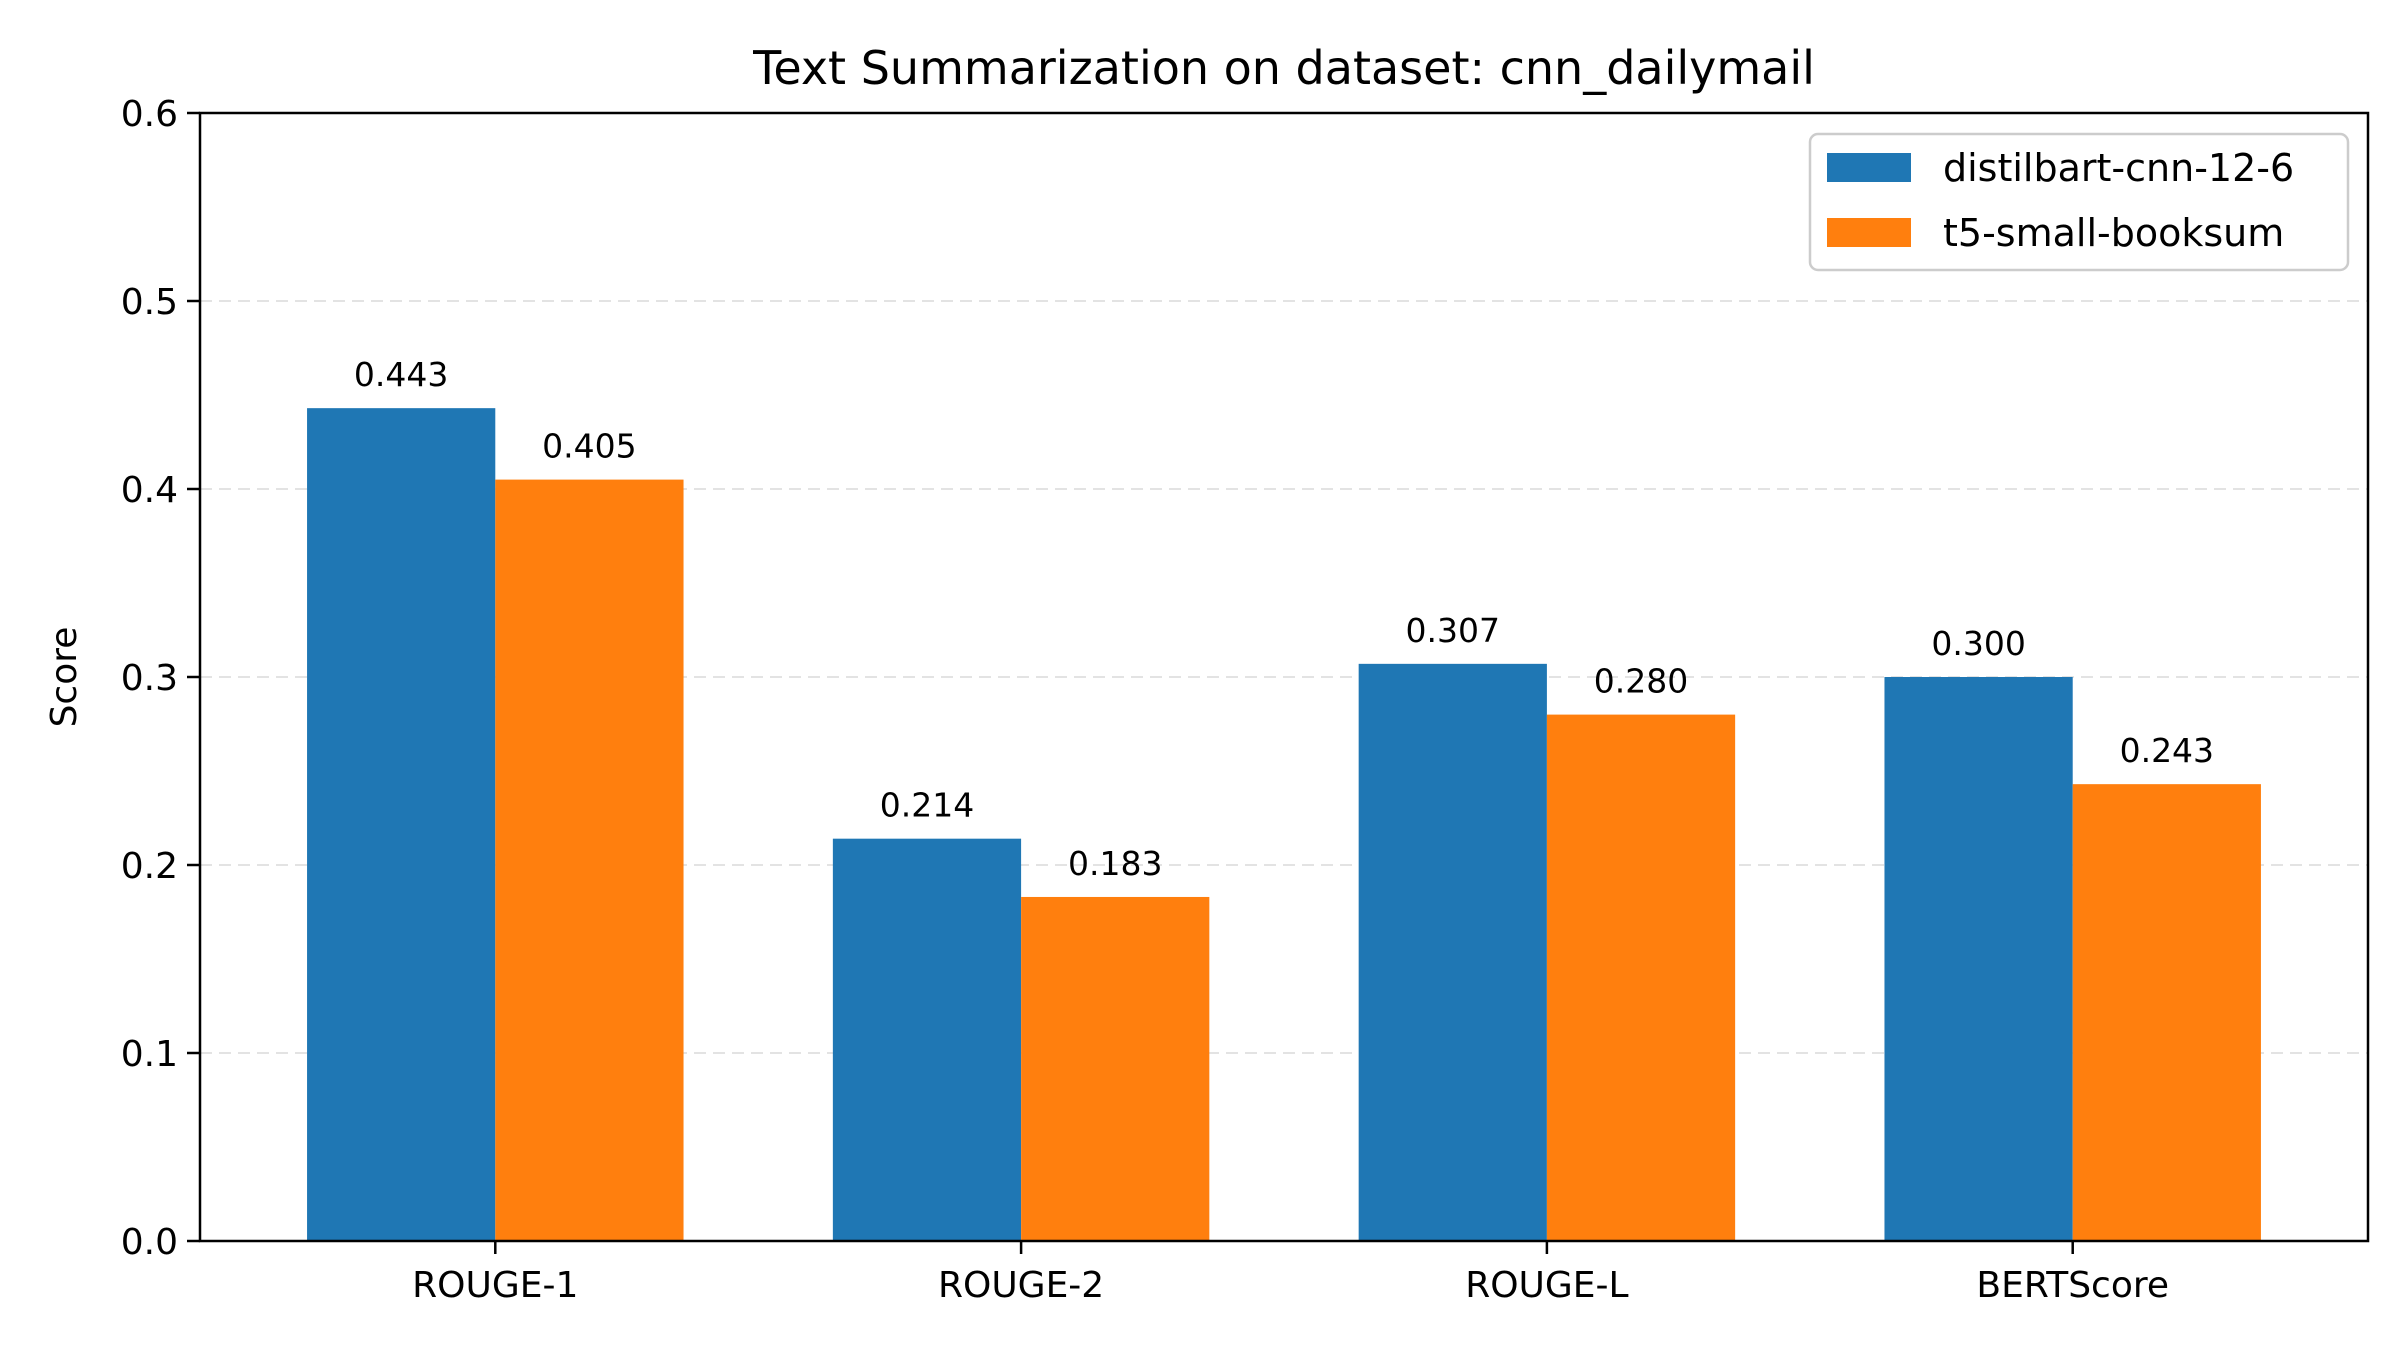 The height and width of the screenshot is (1350, 2400). What do you see at coordinates (149, 302) in the screenshot?
I see `y-tick-label: 0.5` at bounding box center [149, 302].